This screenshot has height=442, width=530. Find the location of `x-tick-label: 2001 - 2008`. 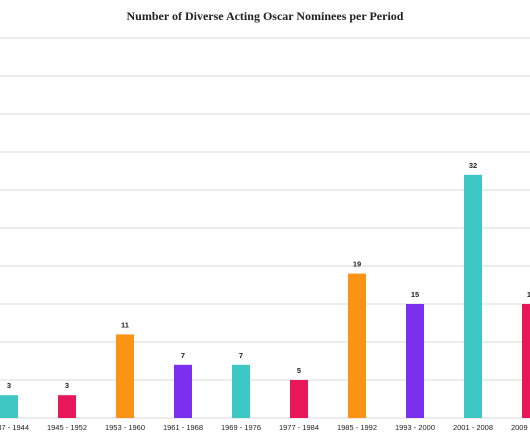

x-tick-label: 2001 - 2008 is located at coordinates (473, 427).